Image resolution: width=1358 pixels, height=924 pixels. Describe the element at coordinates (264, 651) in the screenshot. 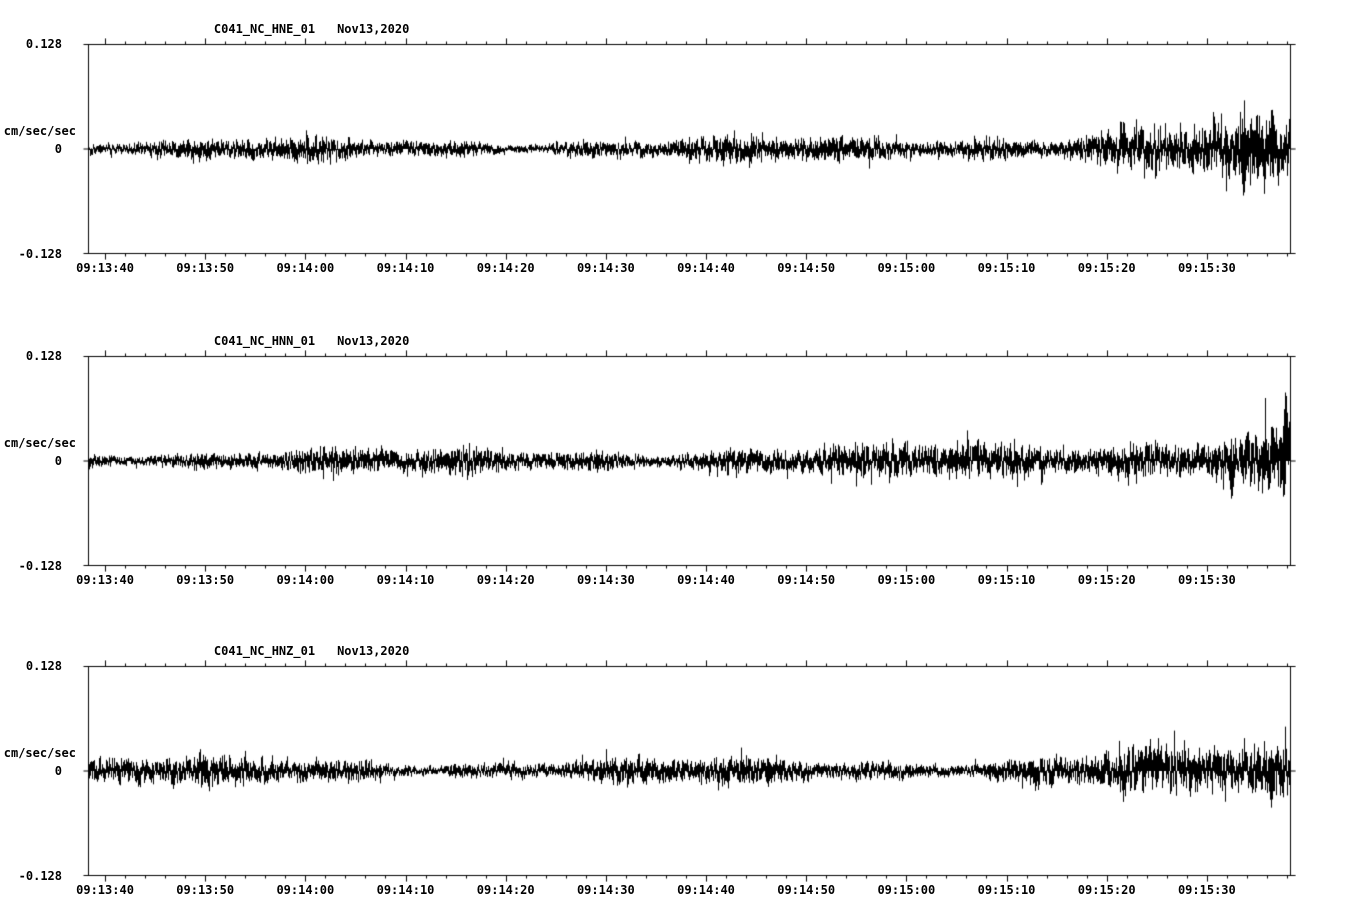

I see `station-id: C041_NC_HNZ_01` at that location.